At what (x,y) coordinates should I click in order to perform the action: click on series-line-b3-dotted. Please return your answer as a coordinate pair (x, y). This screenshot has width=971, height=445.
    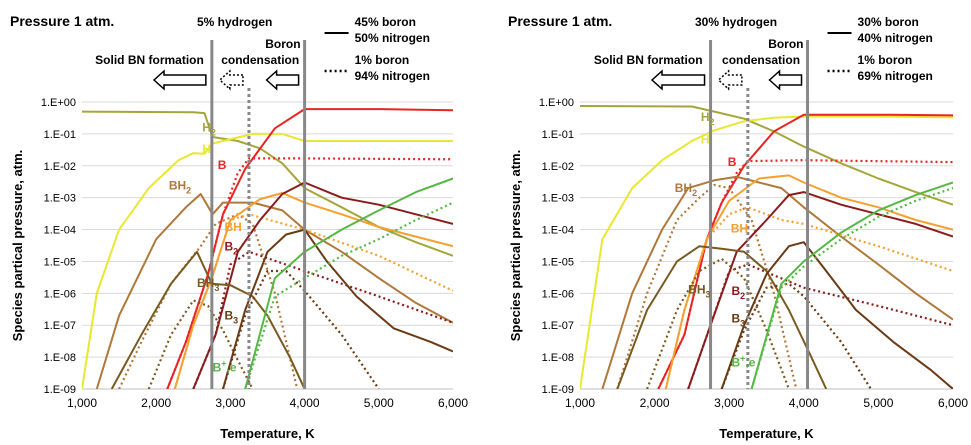
    Looking at the image, I should click on (300, 329).